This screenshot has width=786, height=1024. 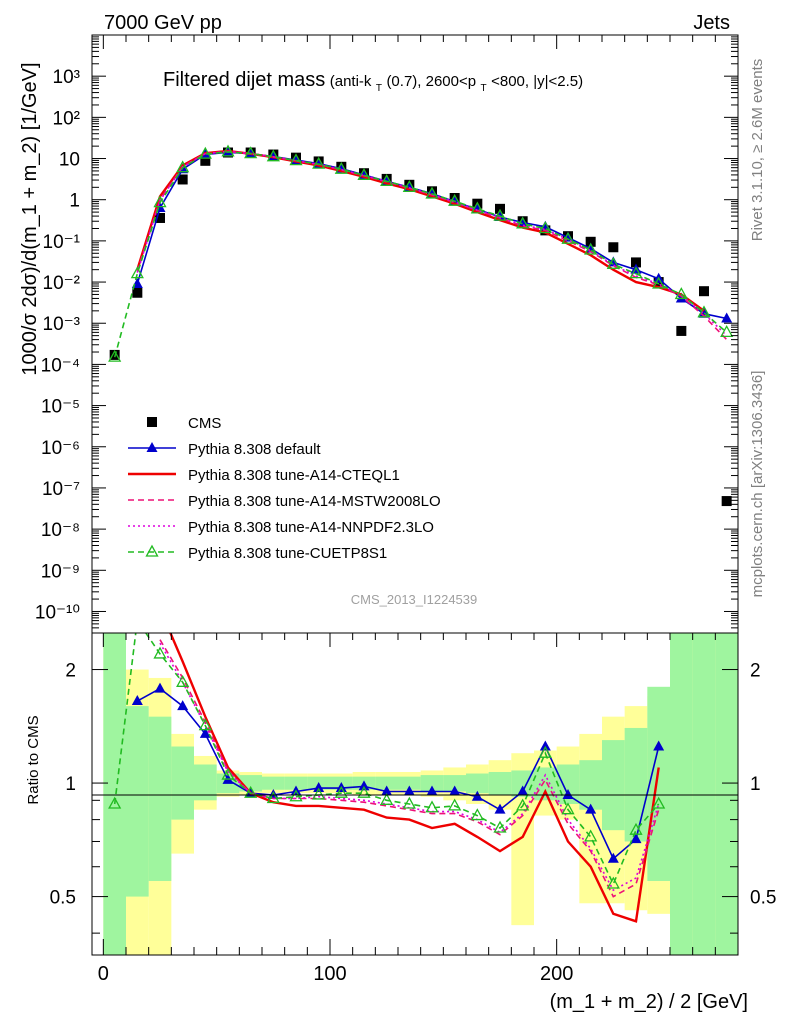 What do you see at coordinates (66, 77) in the screenshot?
I see `y-tick-label-main: 10³` at bounding box center [66, 77].